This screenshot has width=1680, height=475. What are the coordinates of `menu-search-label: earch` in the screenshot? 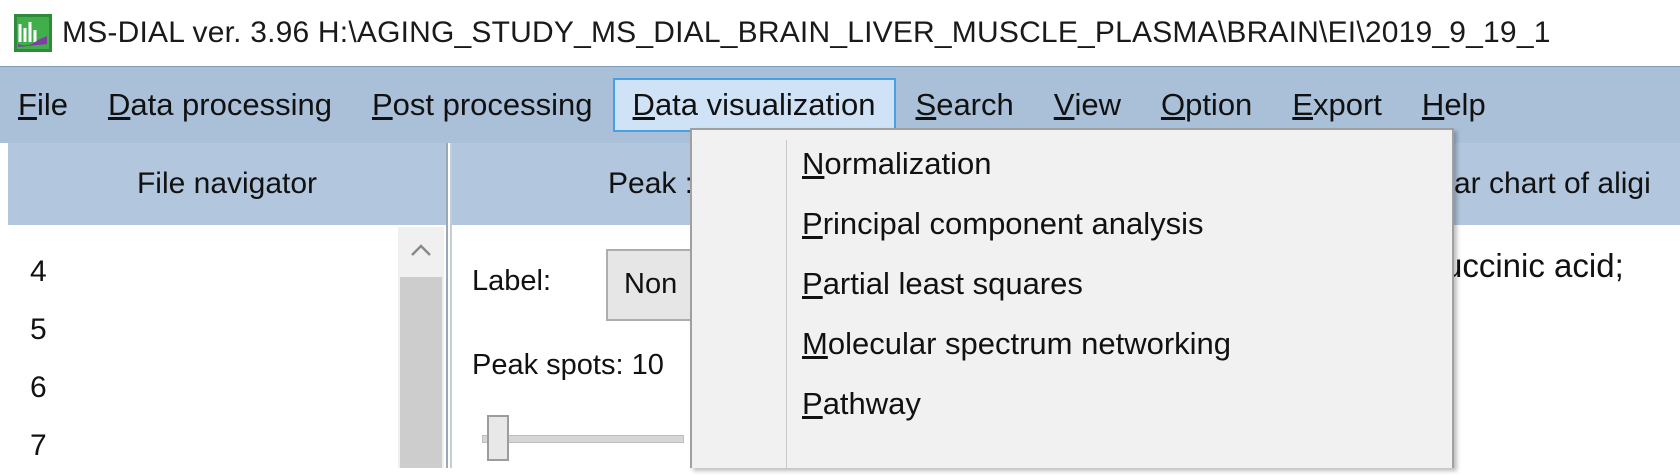 It's located at (975, 104).